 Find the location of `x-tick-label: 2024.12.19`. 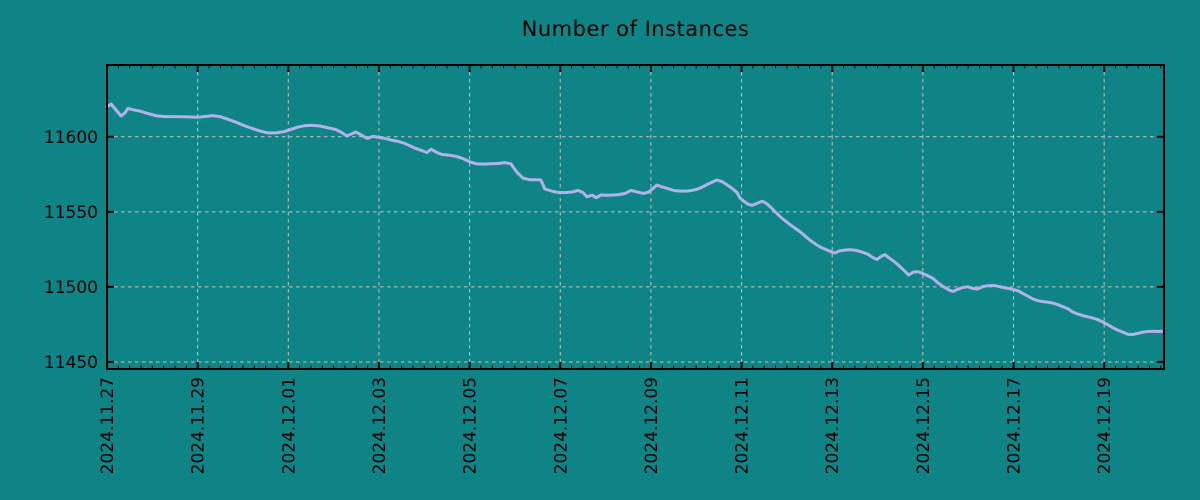

x-tick-label: 2024.12.19 is located at coordinates (1105, 425).